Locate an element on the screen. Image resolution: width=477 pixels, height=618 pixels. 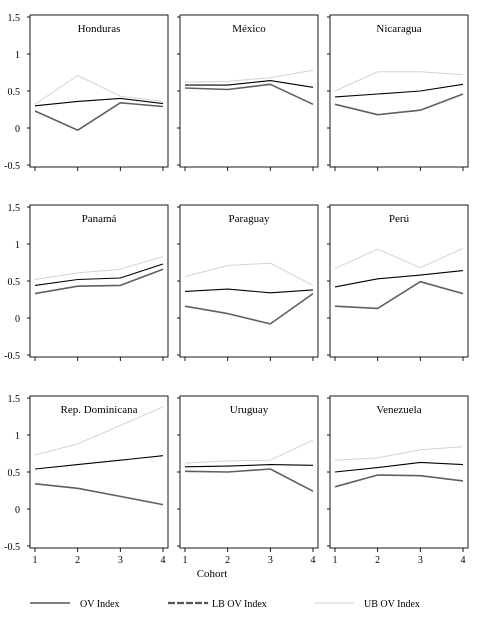
panel-uruguay: 1 2 3 4 Uruguay is located at coordinates (248, 480).